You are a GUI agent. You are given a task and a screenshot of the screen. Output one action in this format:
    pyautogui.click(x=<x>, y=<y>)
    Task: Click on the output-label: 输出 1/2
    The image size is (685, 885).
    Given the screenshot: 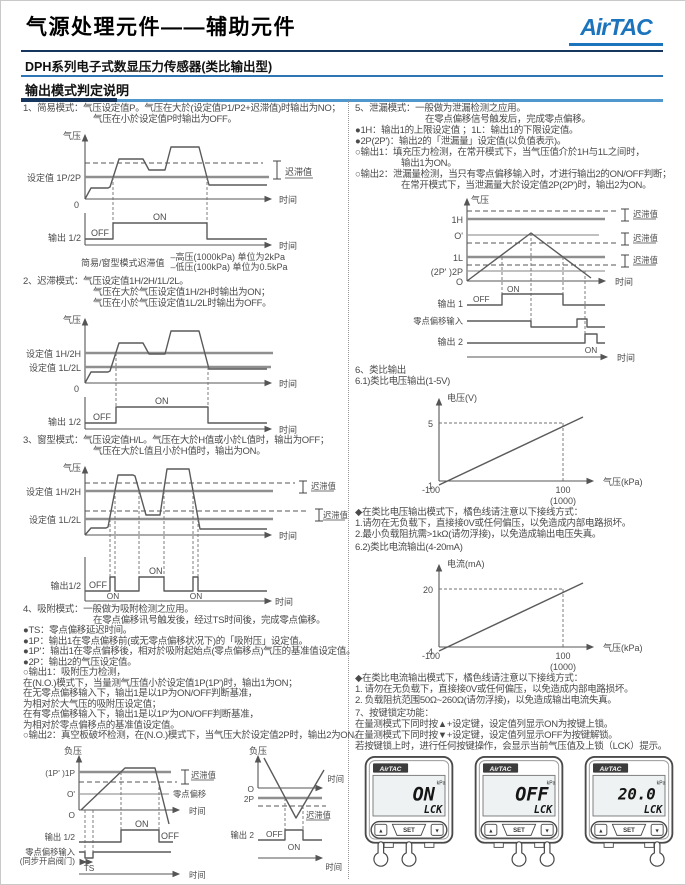 What is the action you would take?
    pyautogui.click(x=60, y=837)
    